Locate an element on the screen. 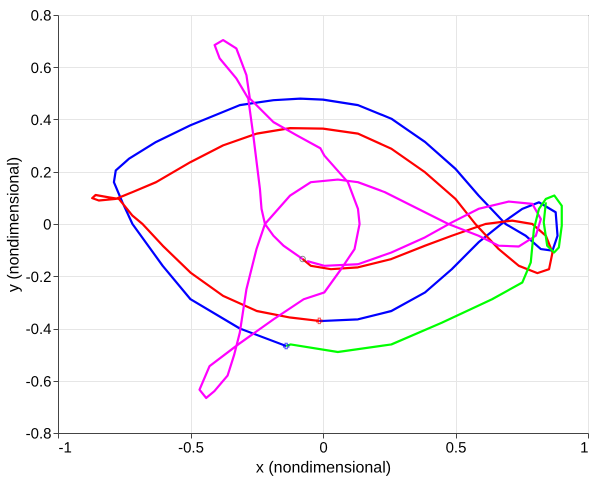  x-tick-label: 0 is located at coordinates (323, 448).